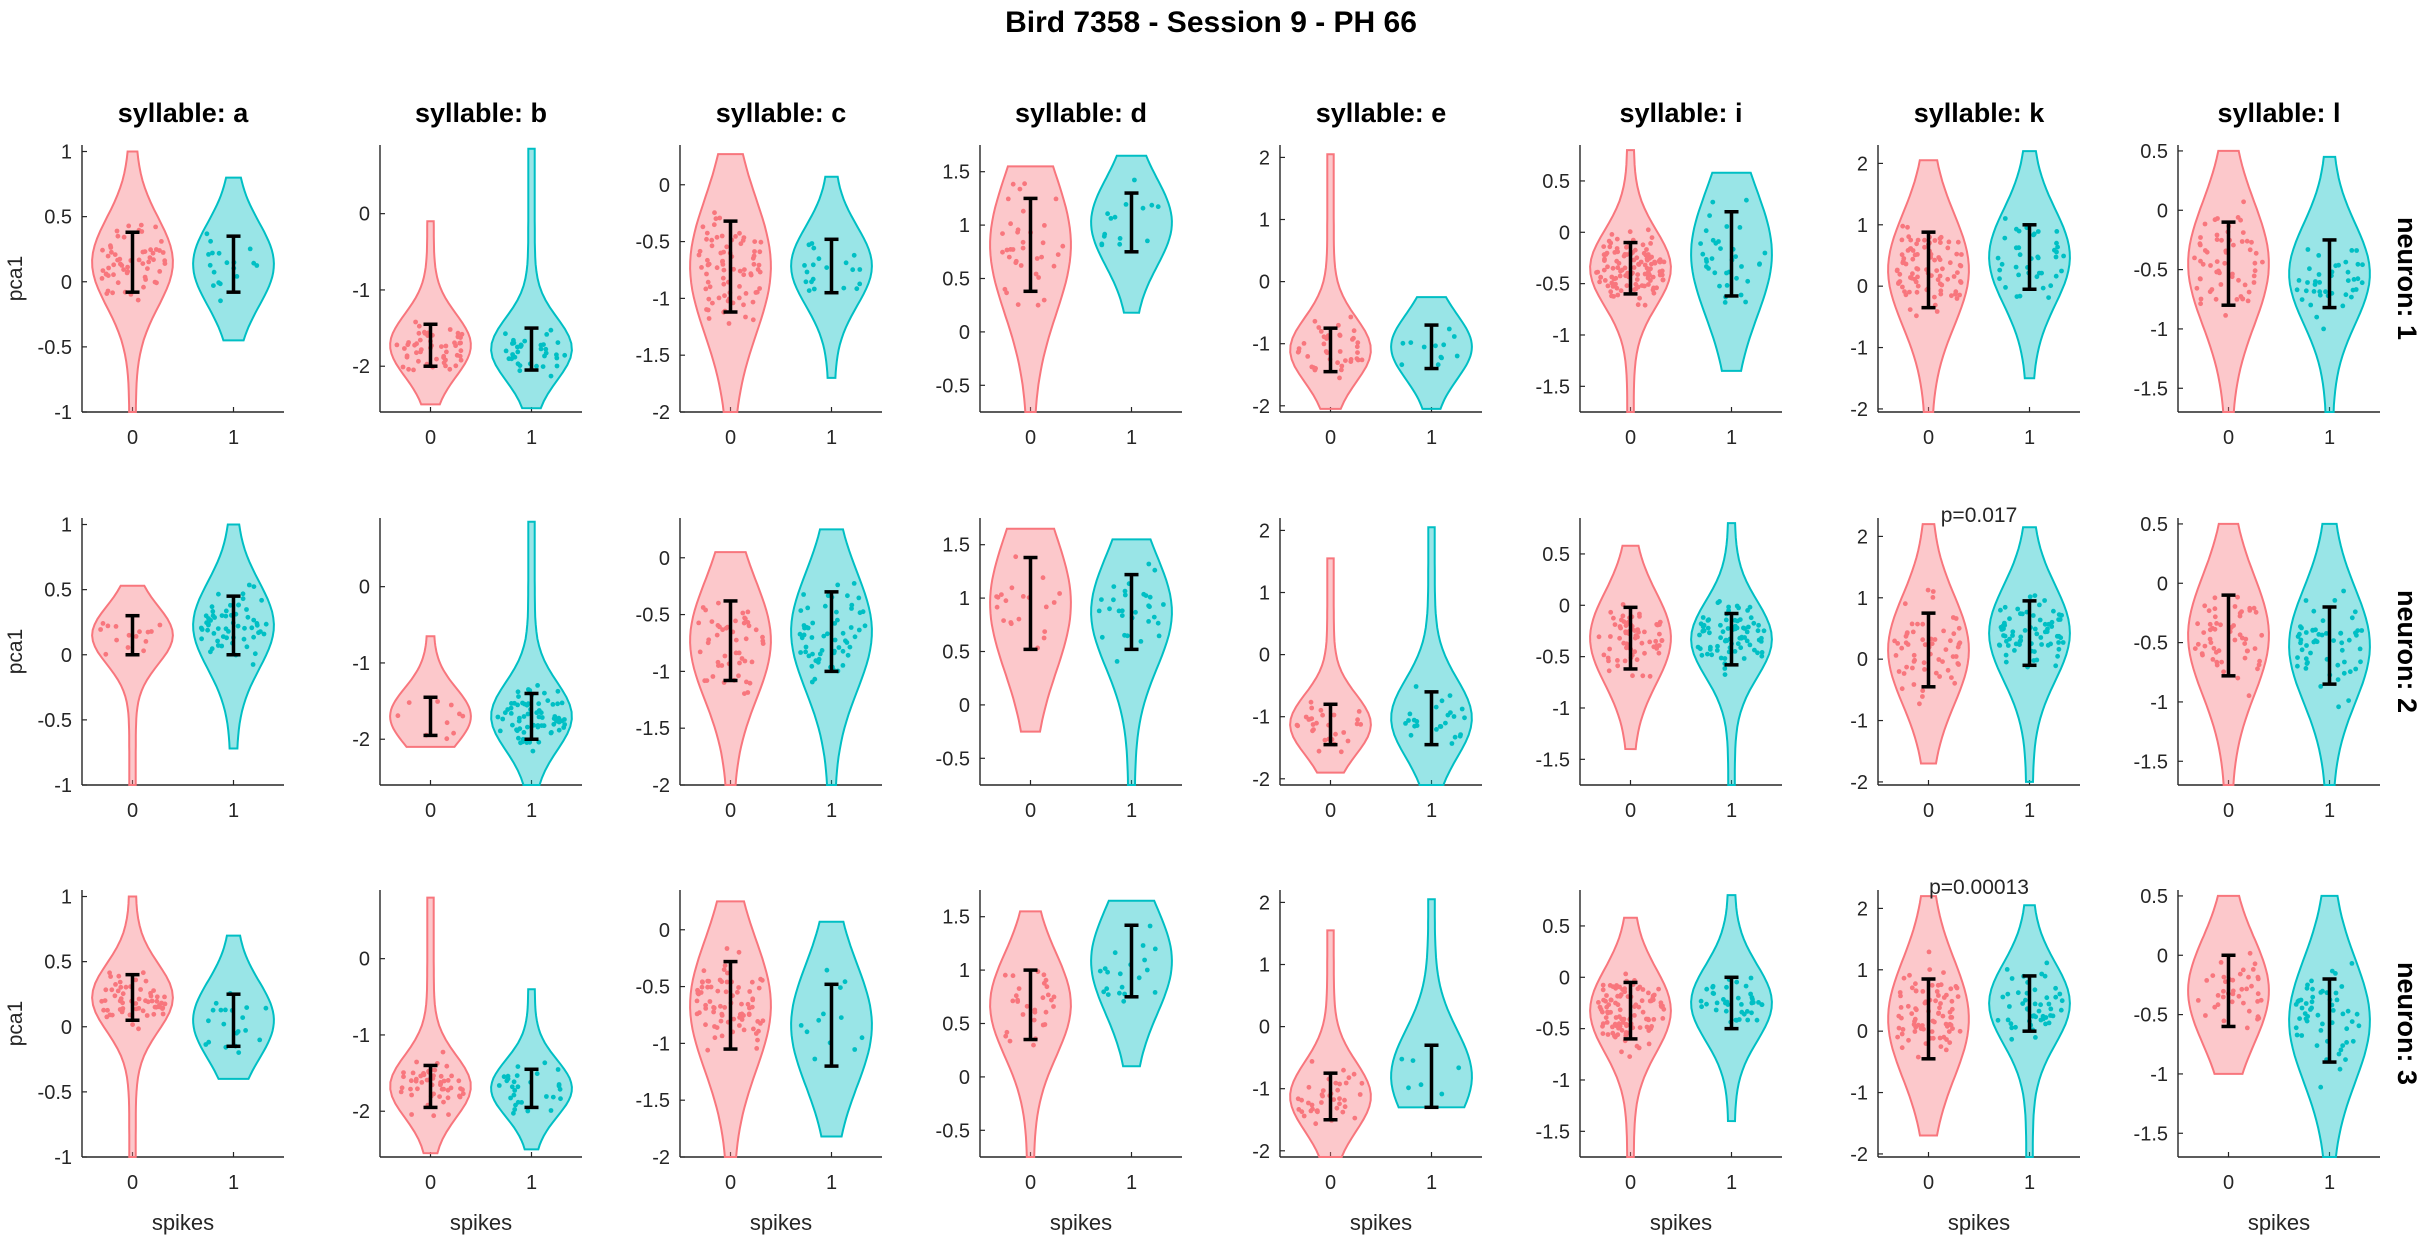  Describe the element at coordinates (664, 931) in the screenshot. I see `y-tick-label: 0` at that location.